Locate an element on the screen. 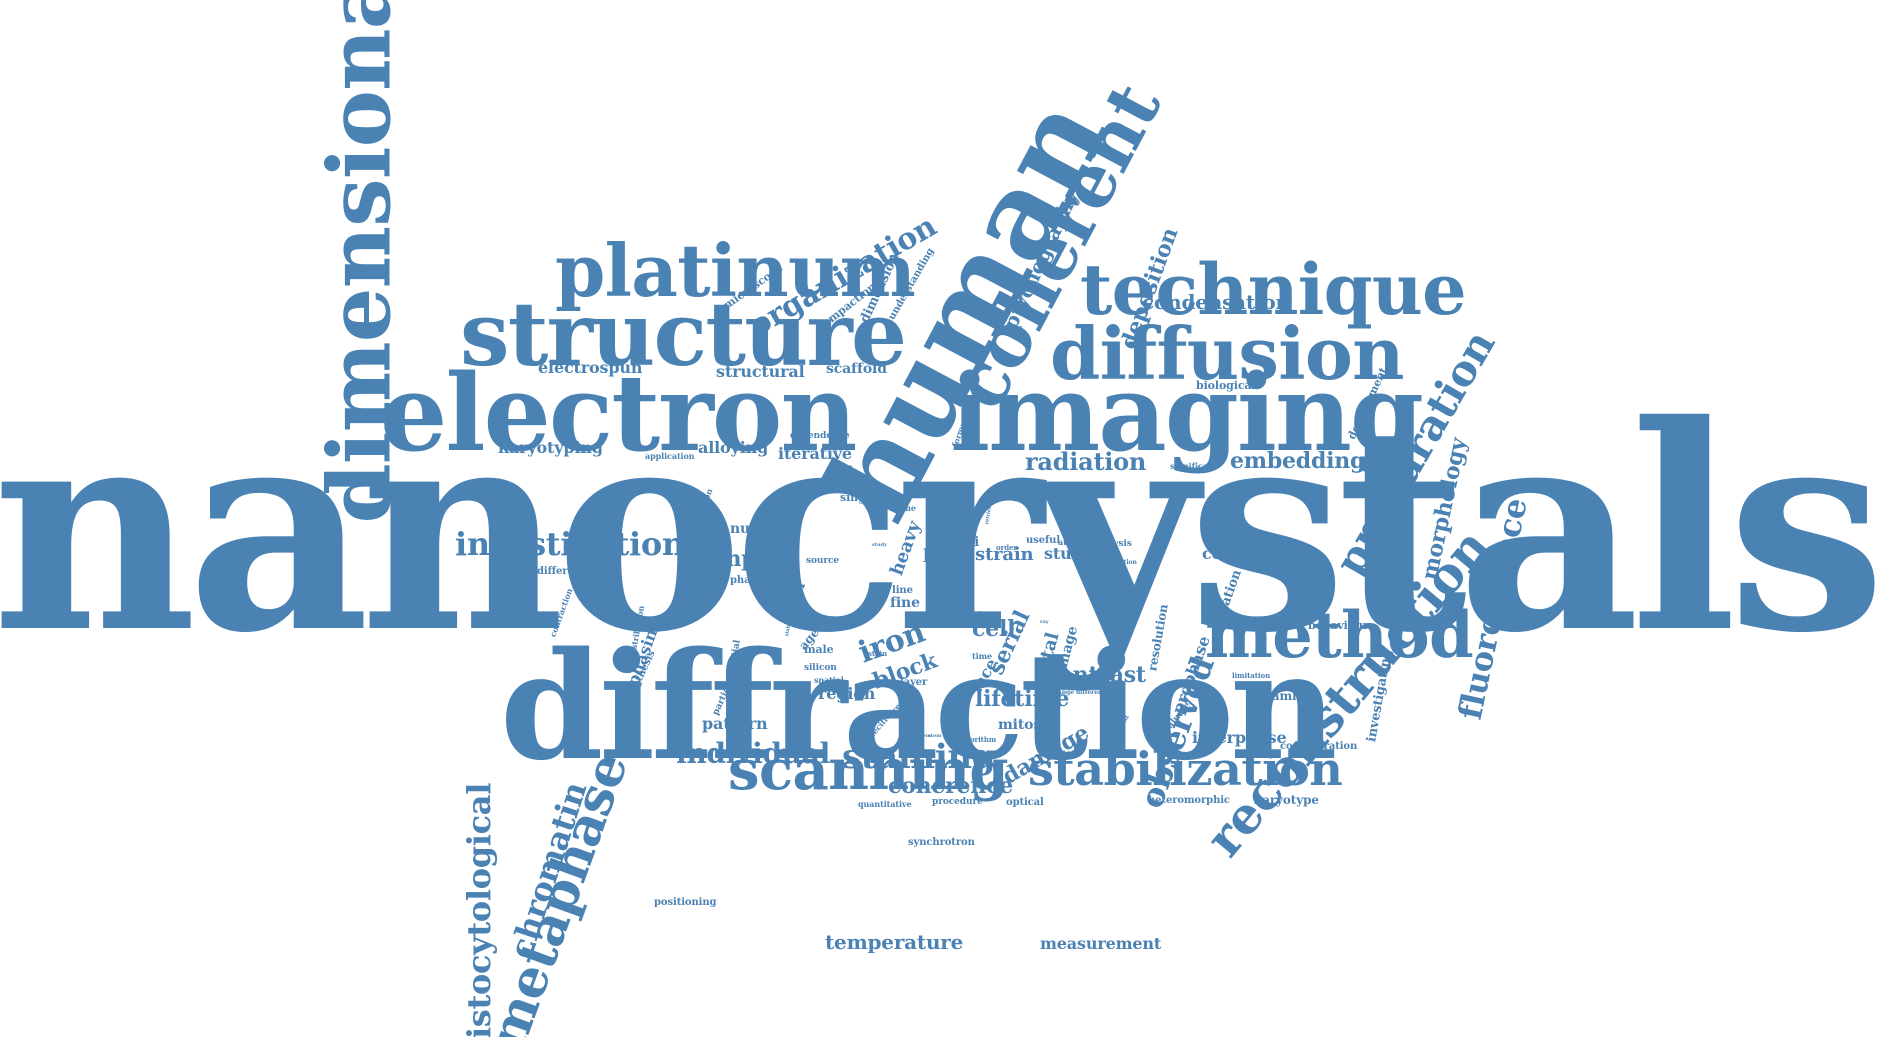 Image resolution: width=1878 pixels, height=1037 pixels. word-investigation: investigation is located at coordinates (570, 544).